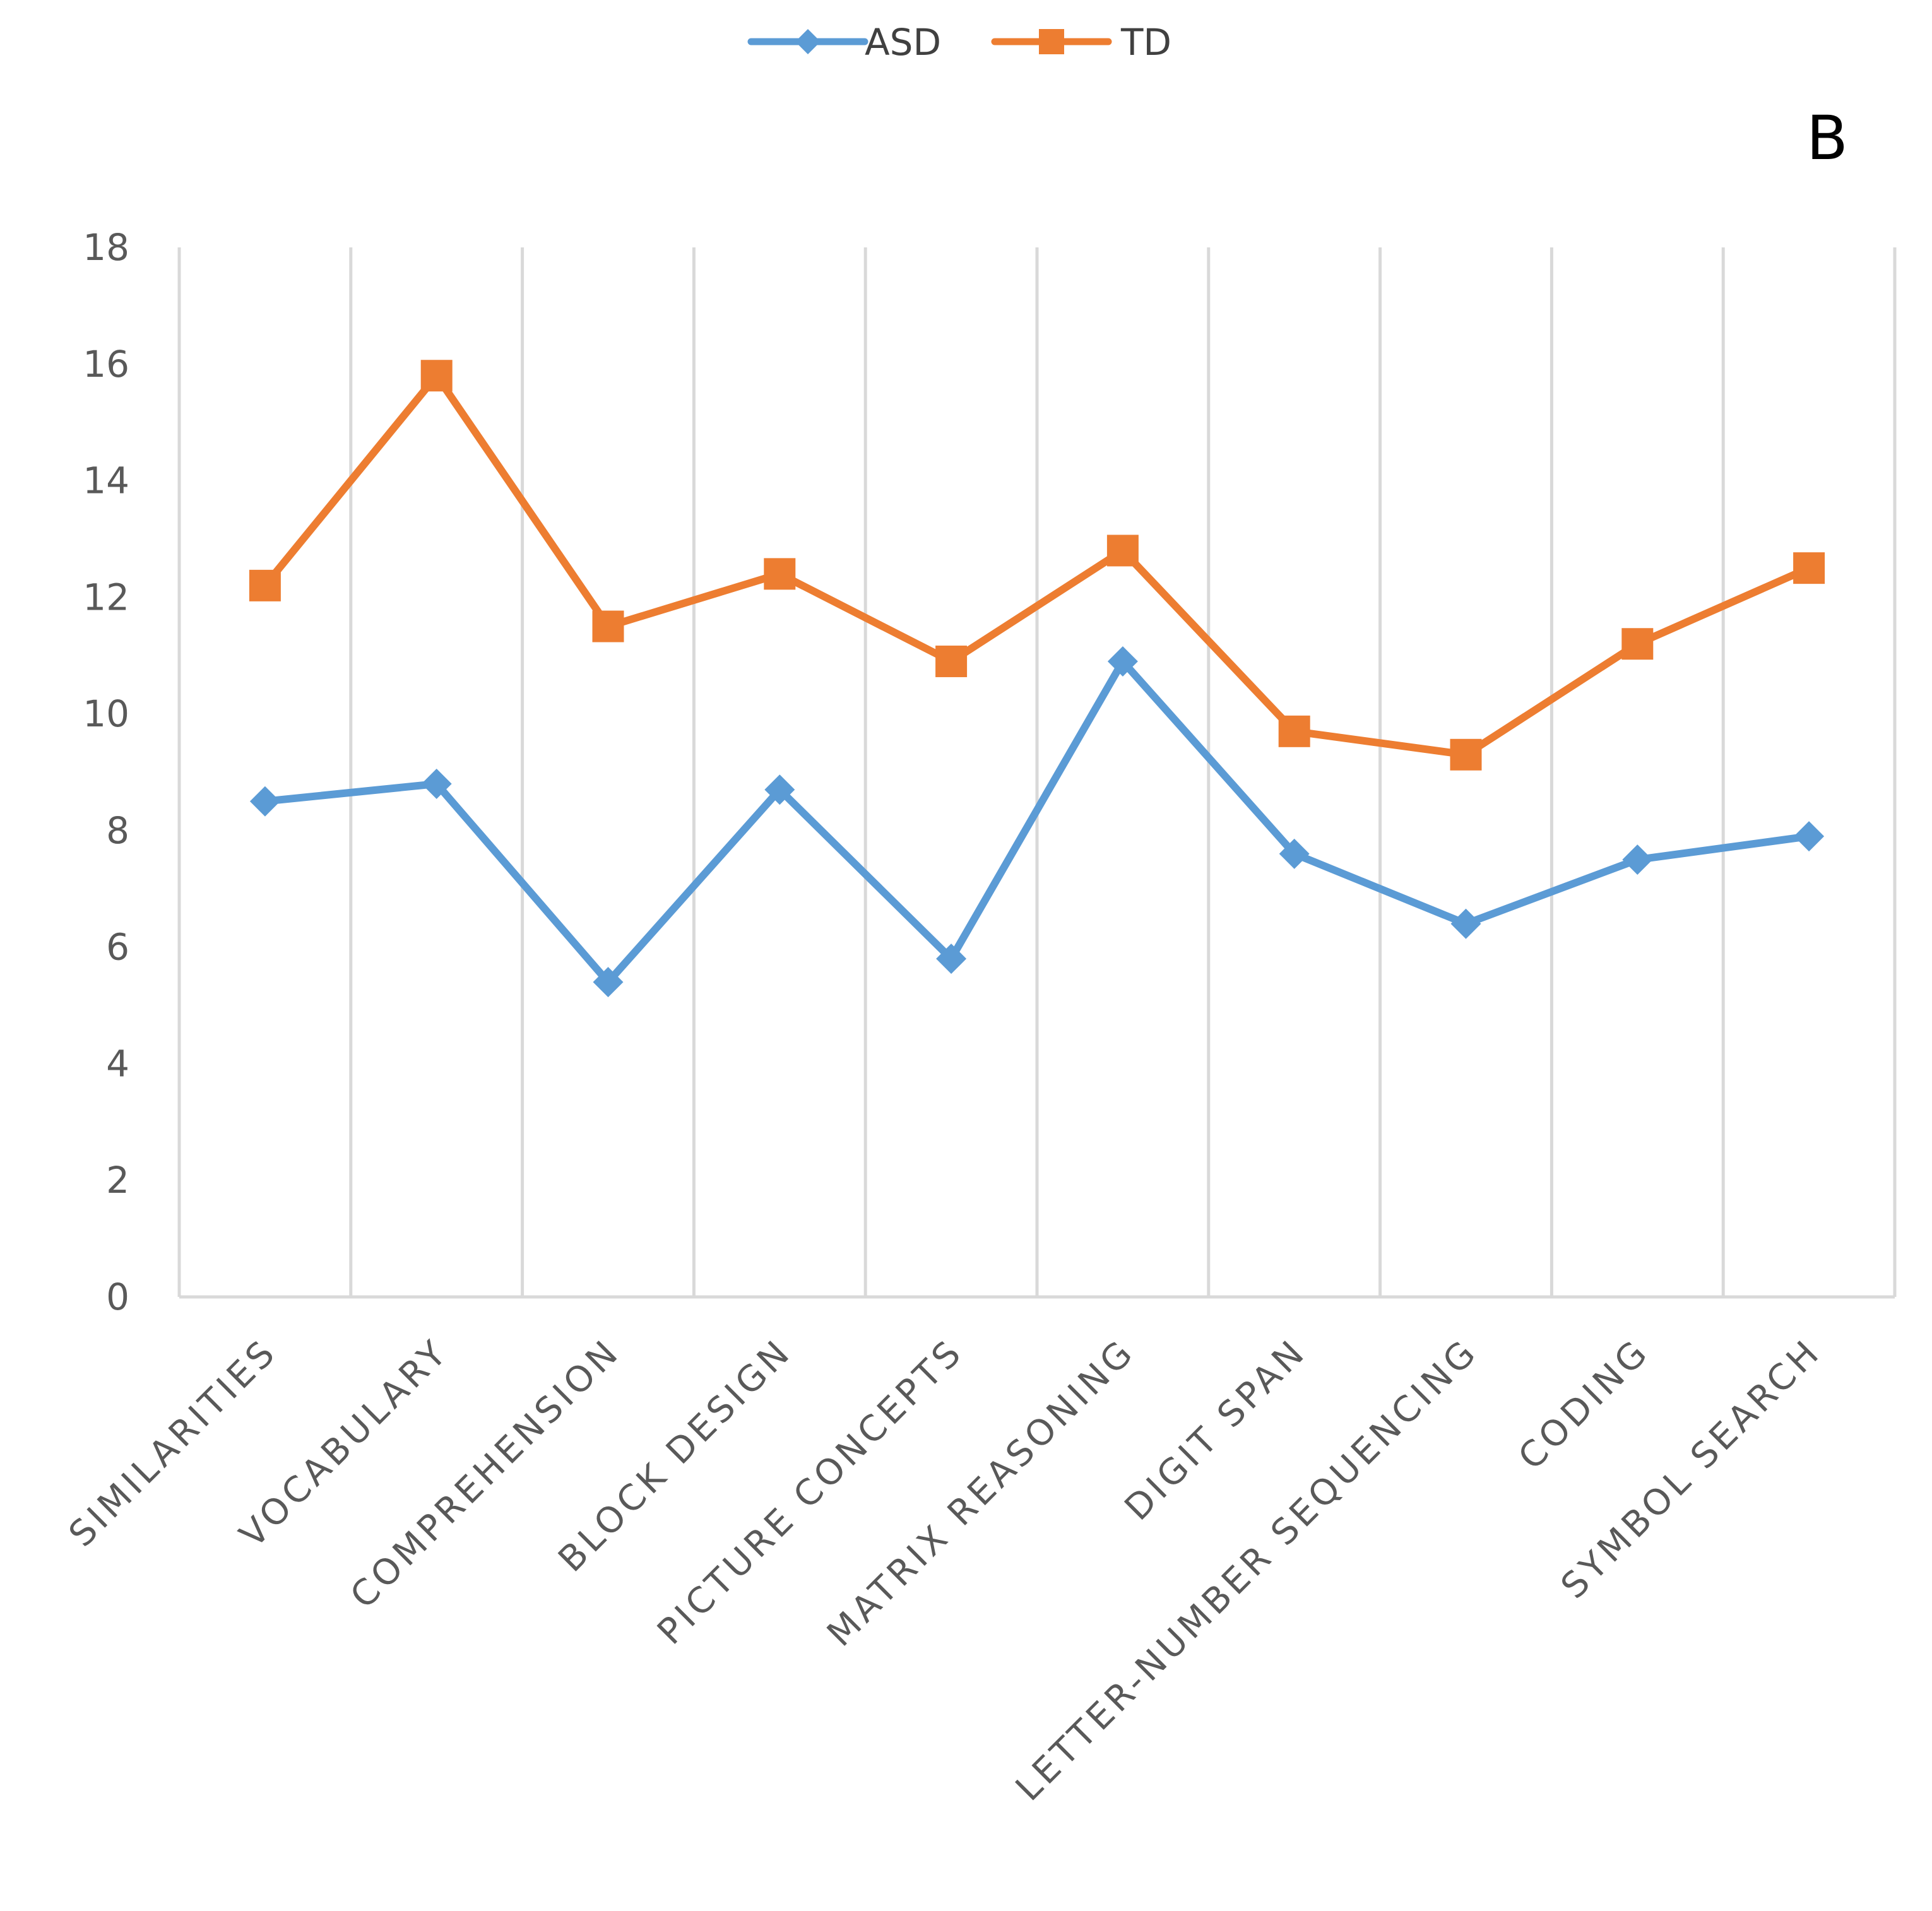 This screenshot has width=1932, height=1911. I want to click on legend-asd-label: ASD, so click(903, 42).